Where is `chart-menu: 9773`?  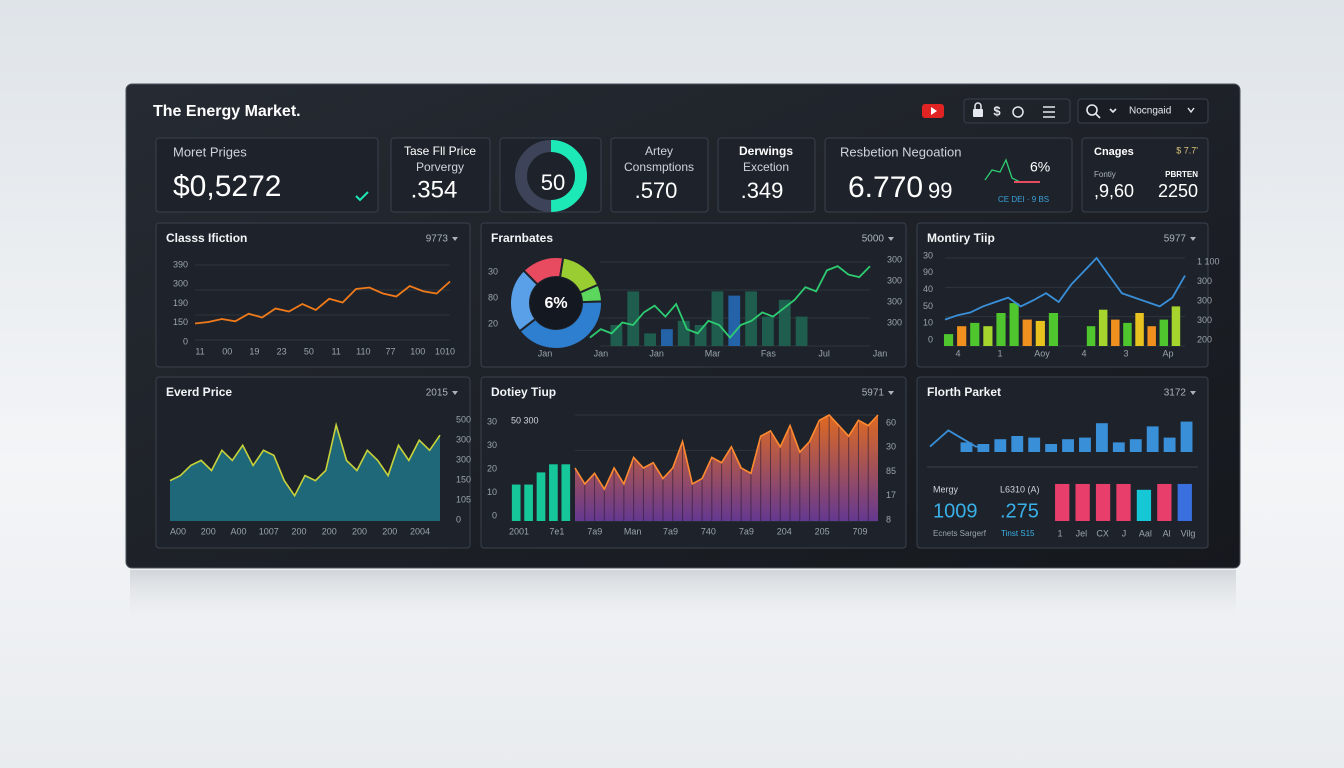 chart-menu: 9773 is located at coordinates (437, 239).